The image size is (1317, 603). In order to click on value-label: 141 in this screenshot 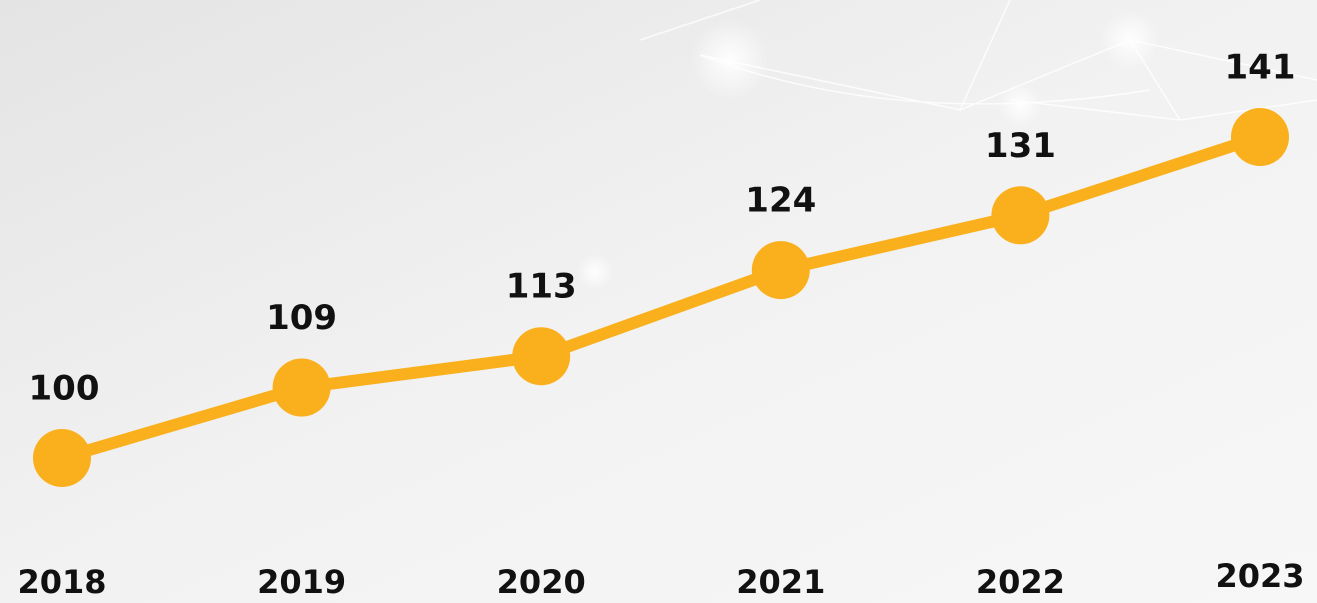, I will do `click(1260, 68)`.